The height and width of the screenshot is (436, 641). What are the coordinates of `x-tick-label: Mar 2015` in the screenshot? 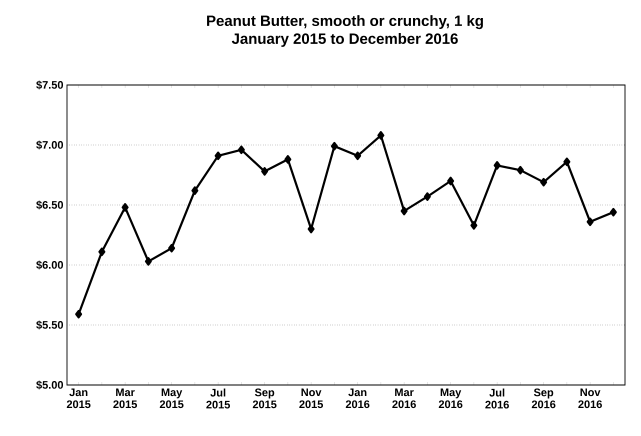 It's located at (125, 398).